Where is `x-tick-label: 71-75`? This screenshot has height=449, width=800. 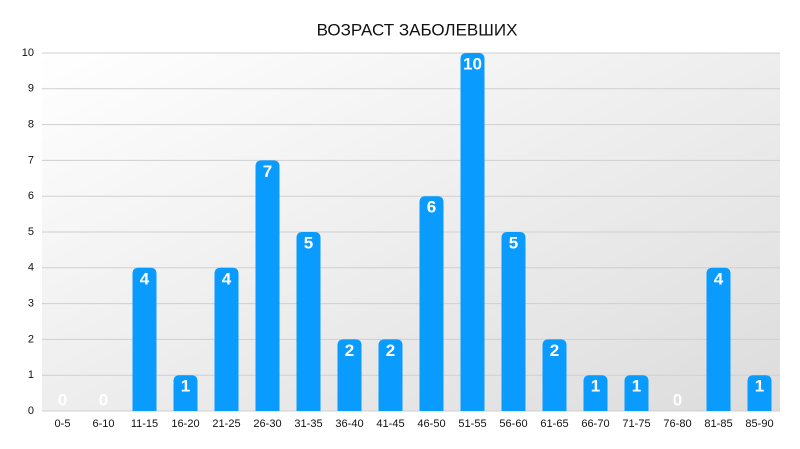 x-tick-label: 71-75 is located at coordinates (636, 424).